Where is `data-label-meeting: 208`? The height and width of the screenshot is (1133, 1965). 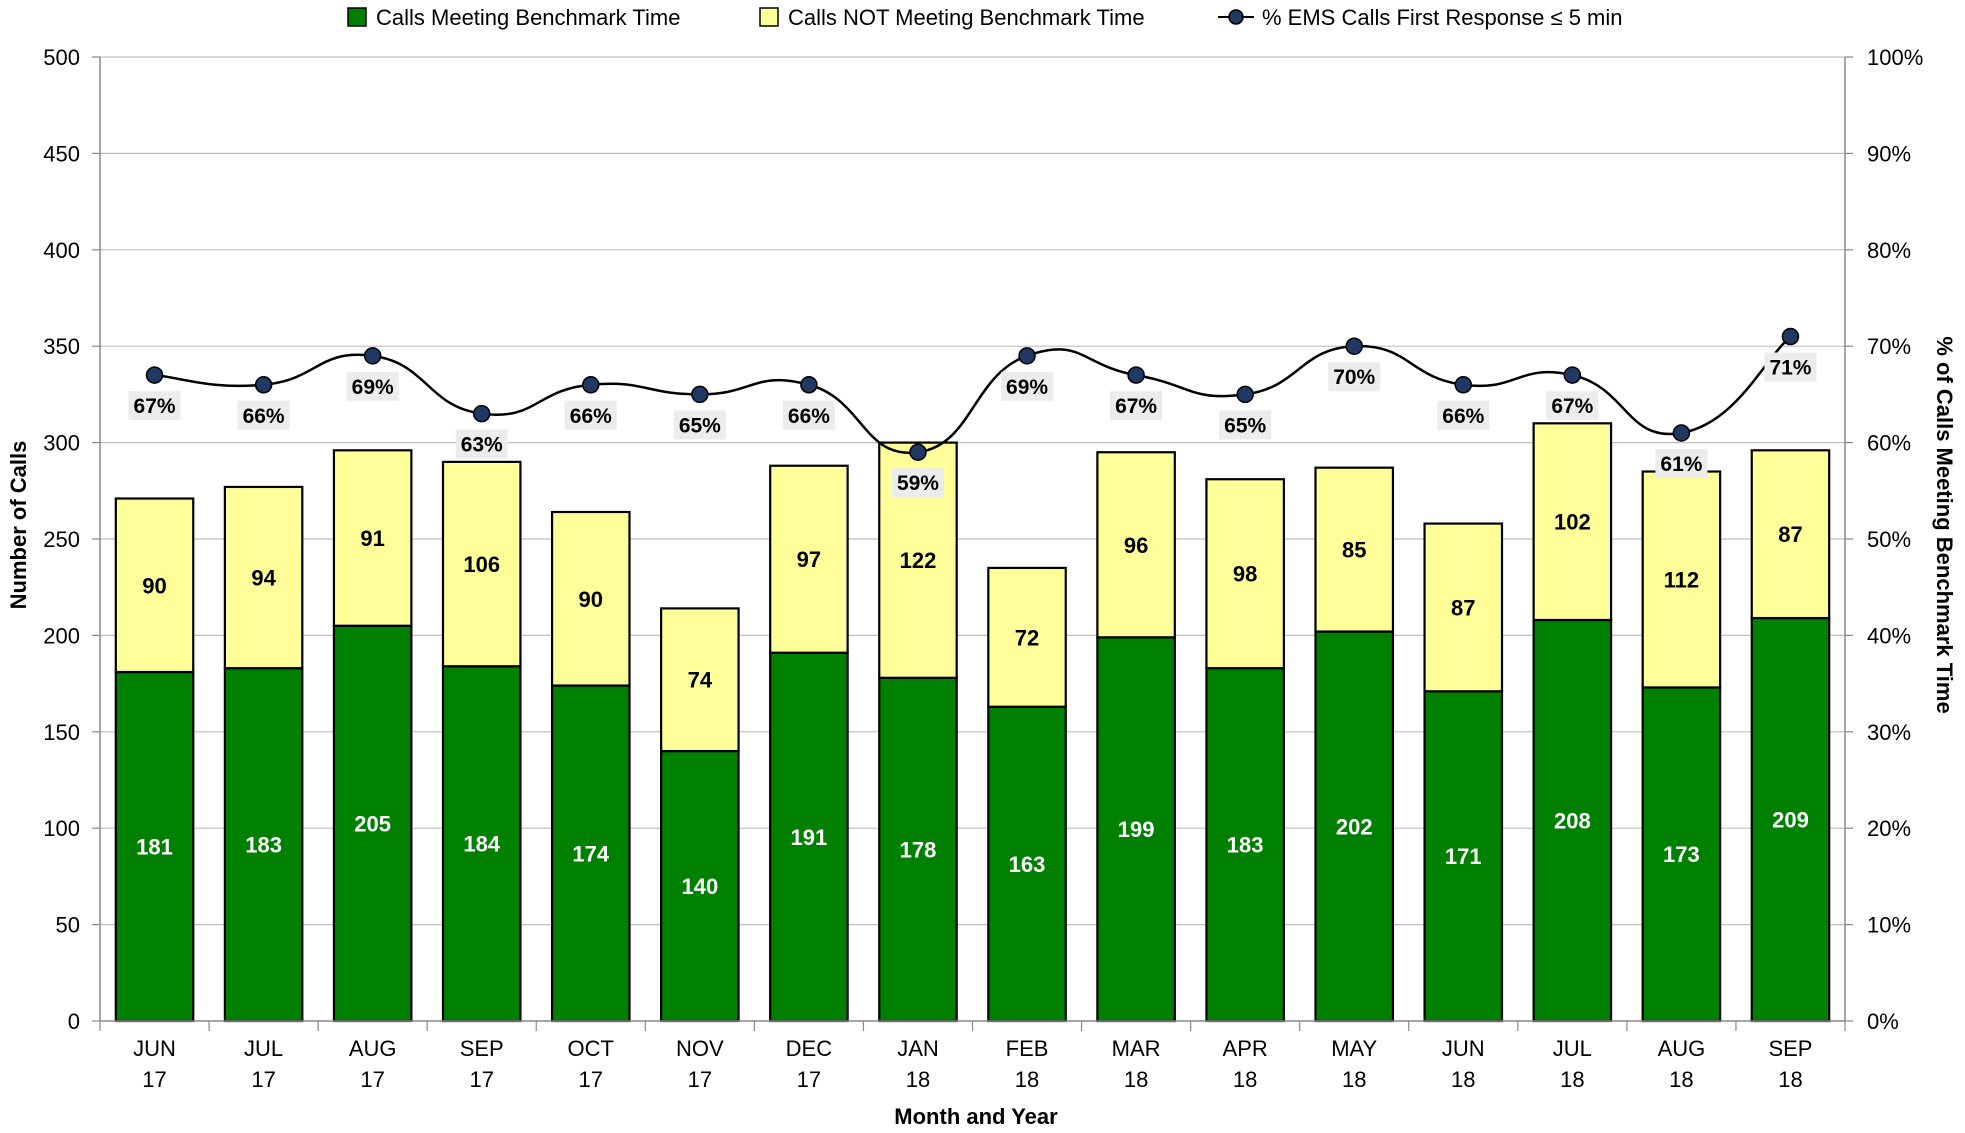 data-label-meeting: 208 is located at coordinates (1572, 820).